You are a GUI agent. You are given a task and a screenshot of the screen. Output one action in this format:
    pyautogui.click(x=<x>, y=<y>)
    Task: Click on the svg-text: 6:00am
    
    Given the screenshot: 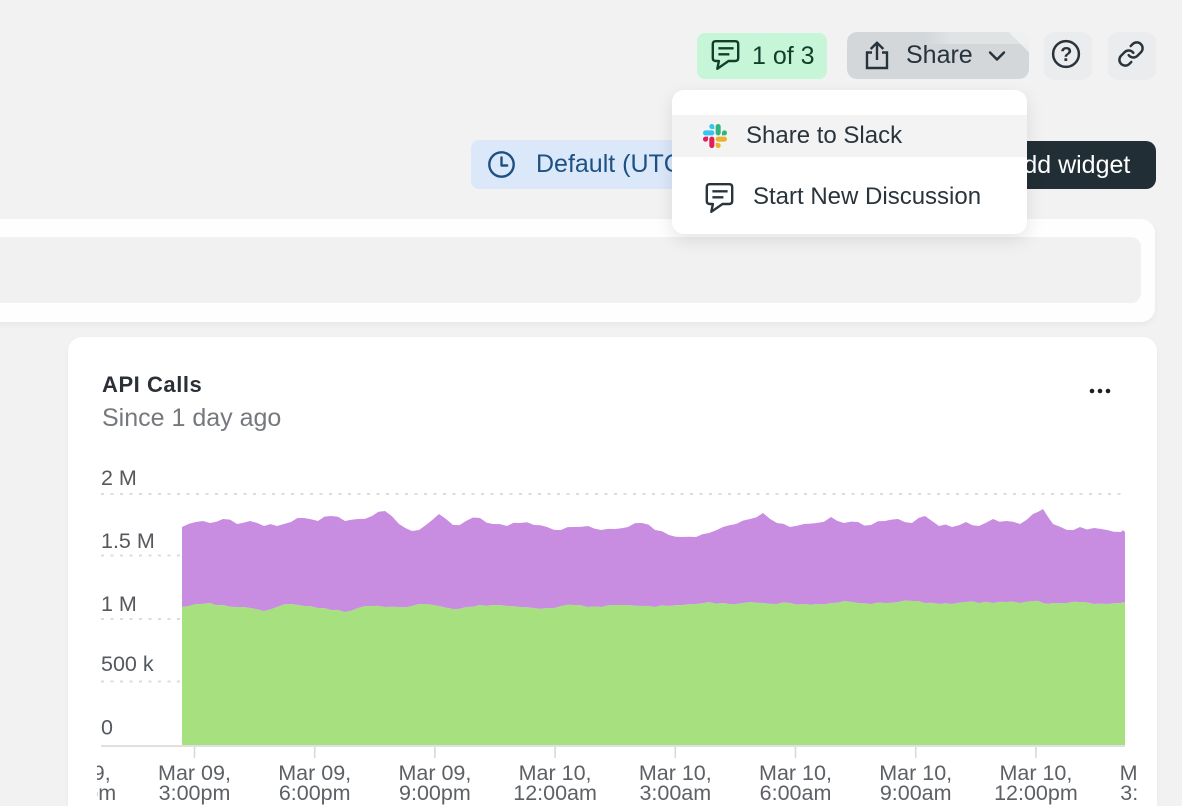 What is the action you would take?
    pyautogui.click(x=796, y=793)
    